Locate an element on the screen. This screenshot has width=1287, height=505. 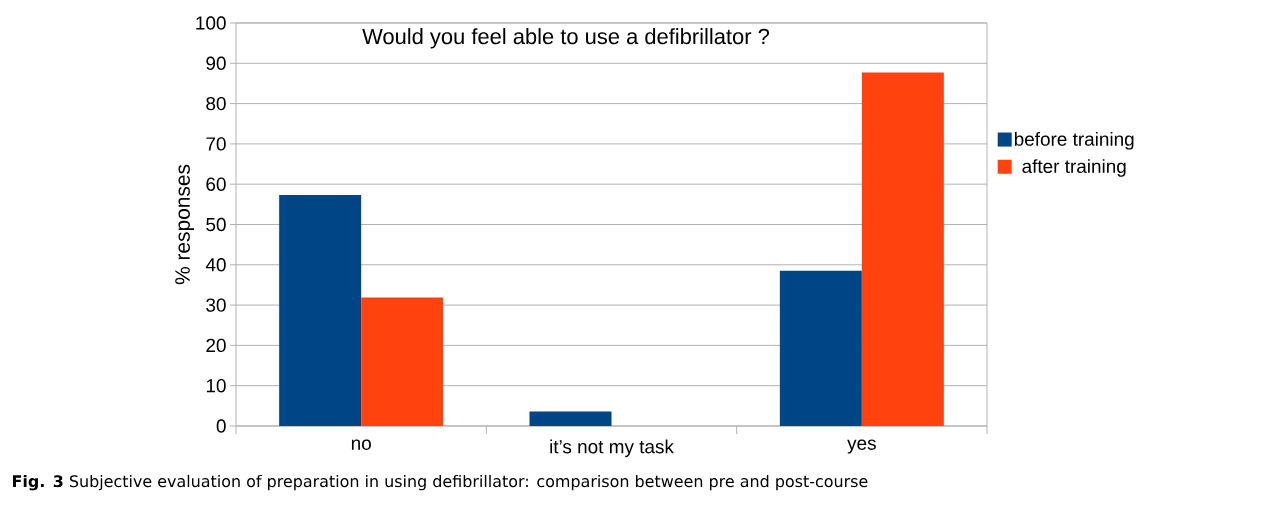
y-tick-label: 0 is located at coordinates (221, 426).